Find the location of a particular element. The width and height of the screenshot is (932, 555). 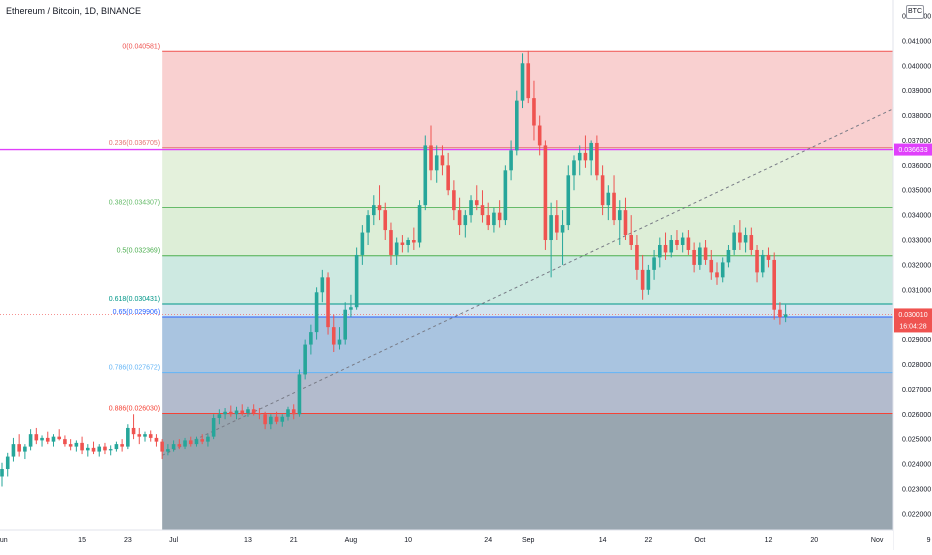

price-axis-label: 0.039000 is located at coordinates (916, 91).